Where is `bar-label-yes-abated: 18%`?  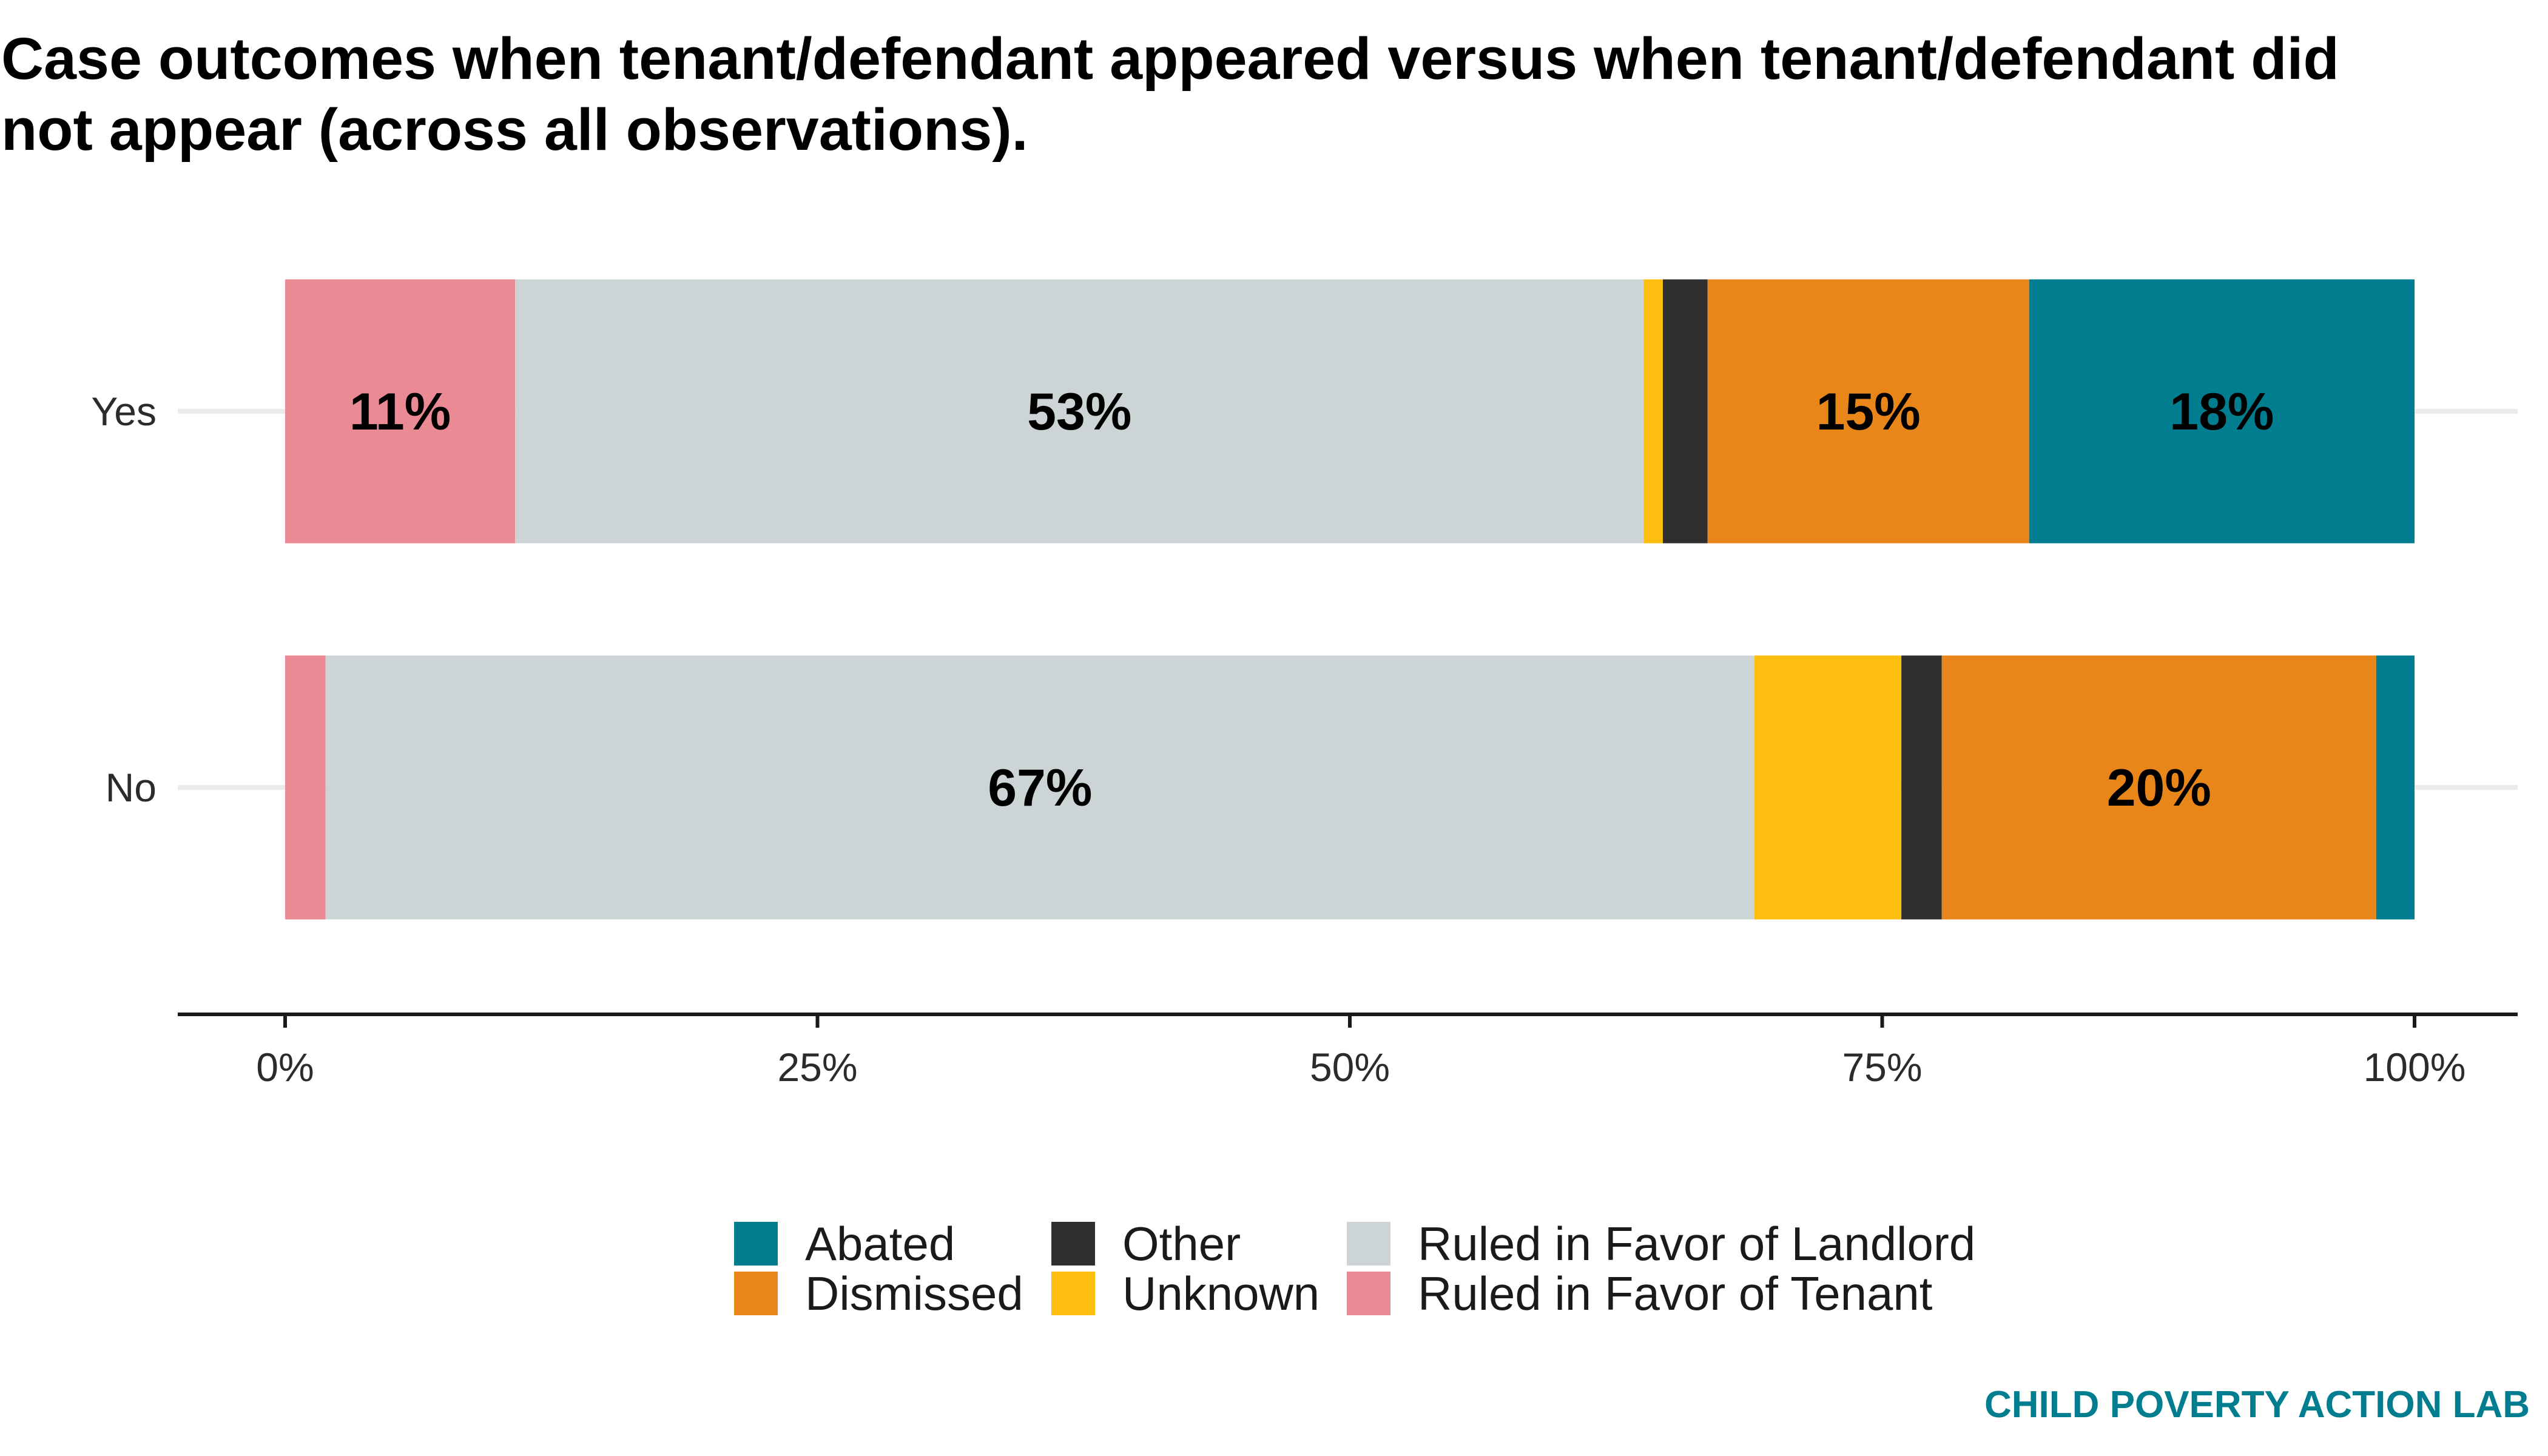
bar-label-yes-abated: 18% is located at coordinates (2221, 412).